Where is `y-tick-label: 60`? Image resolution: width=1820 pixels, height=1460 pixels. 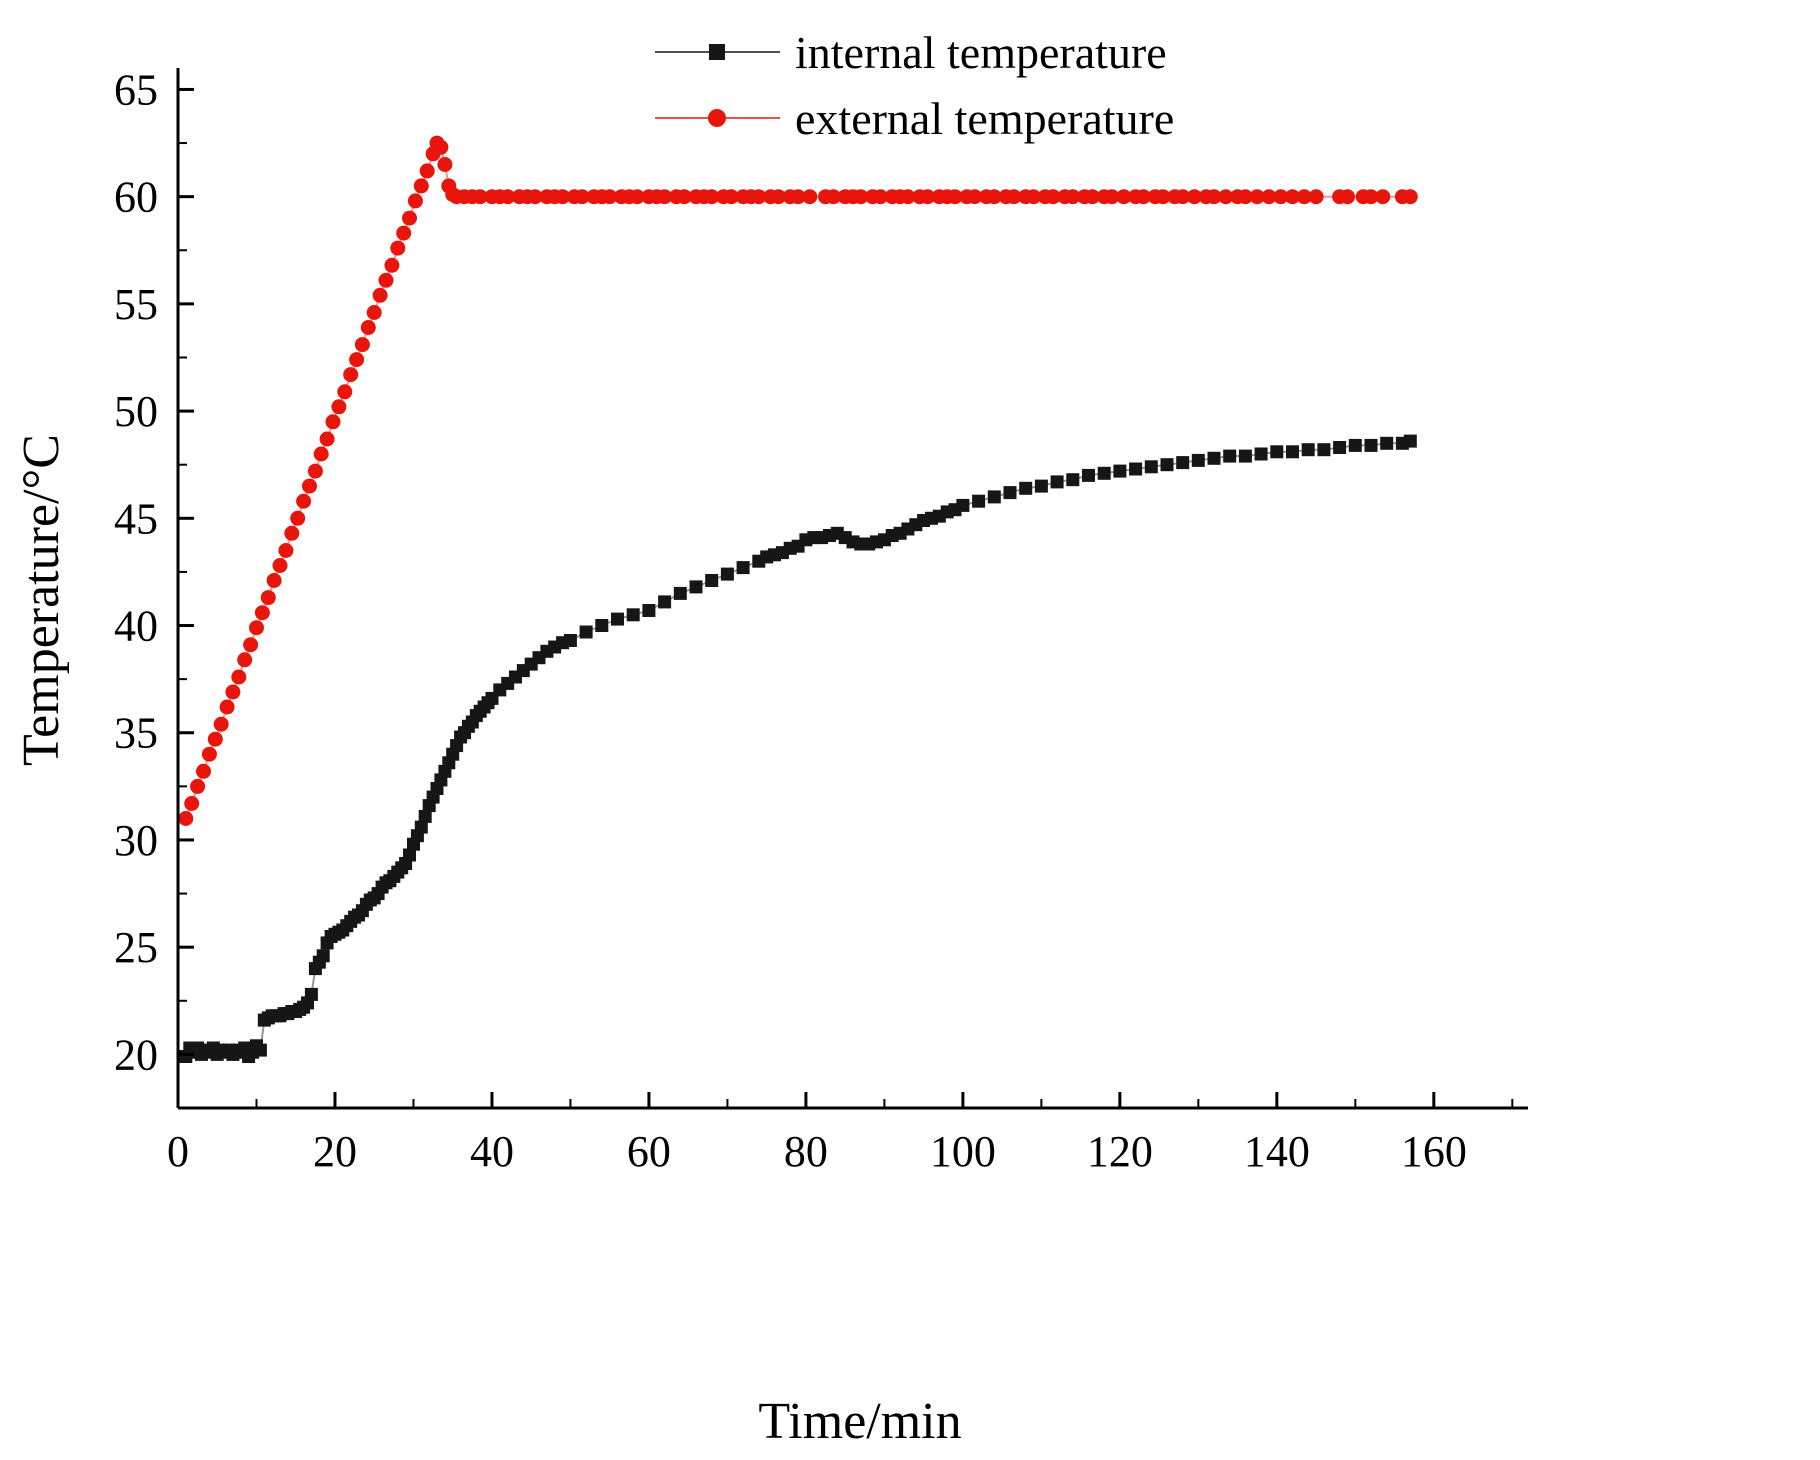 y-tick-label: 60 is located at coordinates (136, 197).